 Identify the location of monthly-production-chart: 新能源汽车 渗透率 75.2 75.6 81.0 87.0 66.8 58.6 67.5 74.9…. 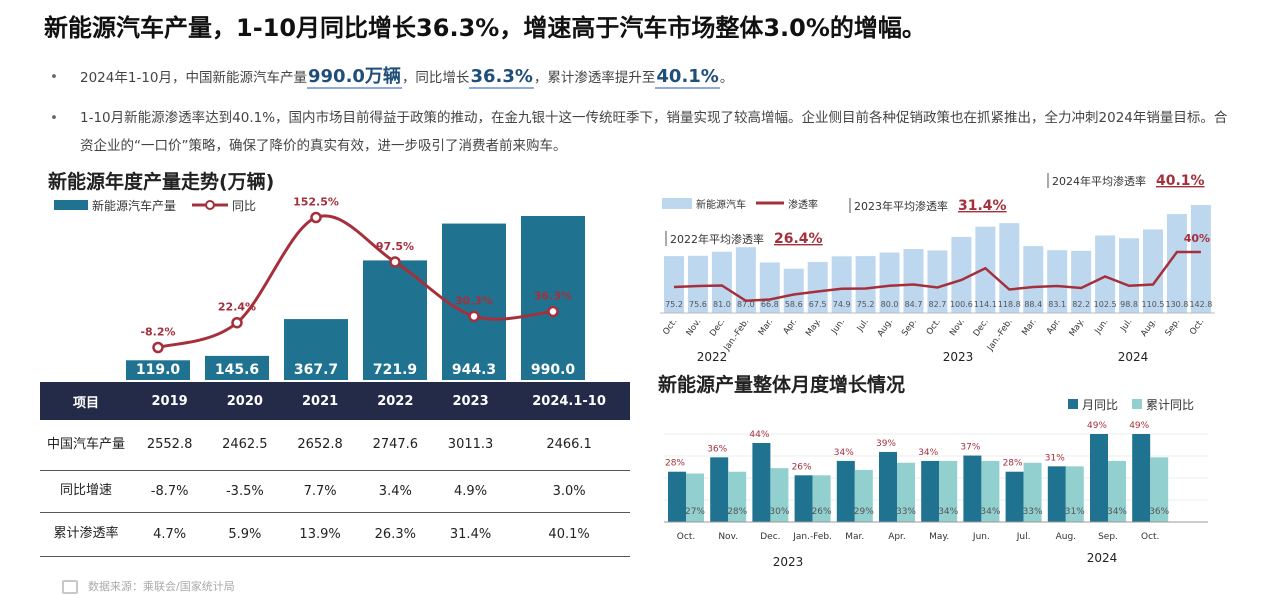
(937, 268).